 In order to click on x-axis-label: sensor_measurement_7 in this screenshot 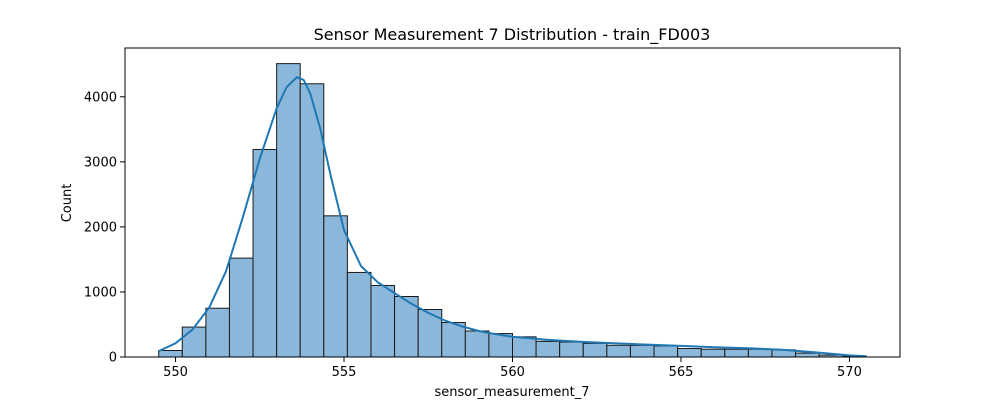, I will do `click(511, 392)`.